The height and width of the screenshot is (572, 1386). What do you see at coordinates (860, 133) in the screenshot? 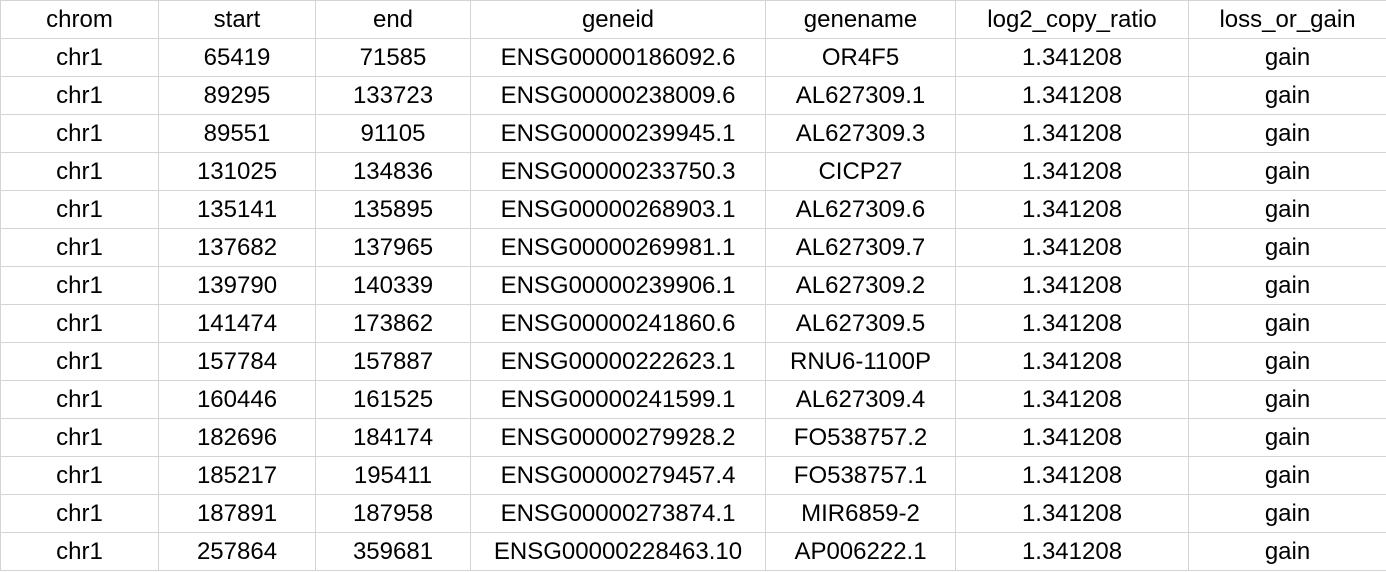
I see `cell-genename: AL627309.3` at bounding box center [860, 133].